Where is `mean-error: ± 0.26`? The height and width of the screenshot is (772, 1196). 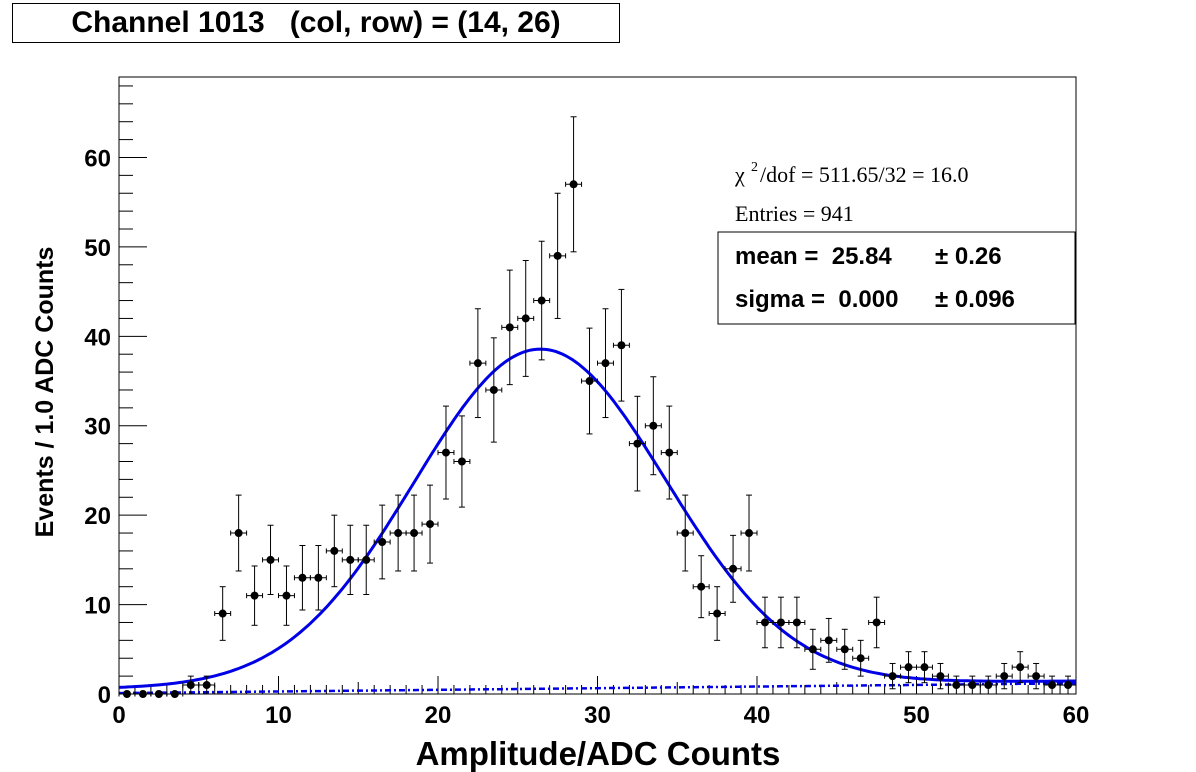 mean-error: ± 0.26 is located at coordinates (968, 256).